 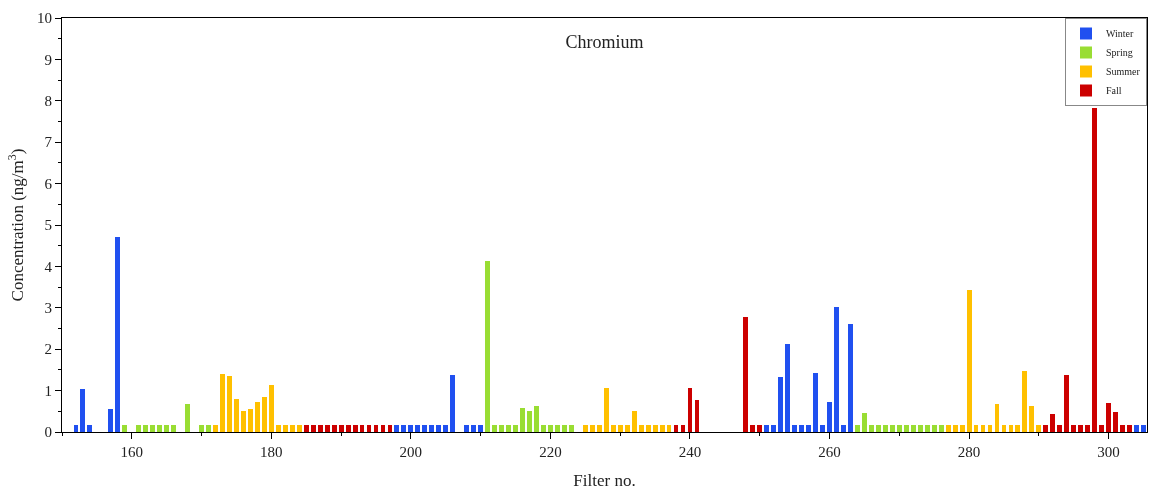 What do you see at coordinates (48, 432) in the screenshot?
I see `y-tick-label: 0` at bounding box center [48, 432].